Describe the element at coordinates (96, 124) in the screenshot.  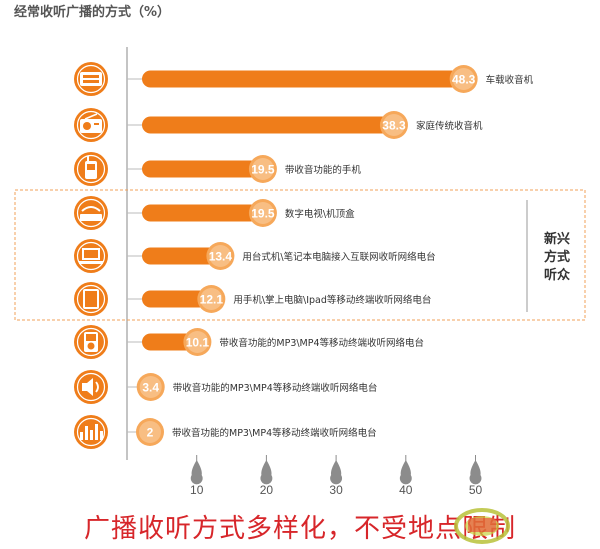
I see `home-radio-icon-knob` at that location.